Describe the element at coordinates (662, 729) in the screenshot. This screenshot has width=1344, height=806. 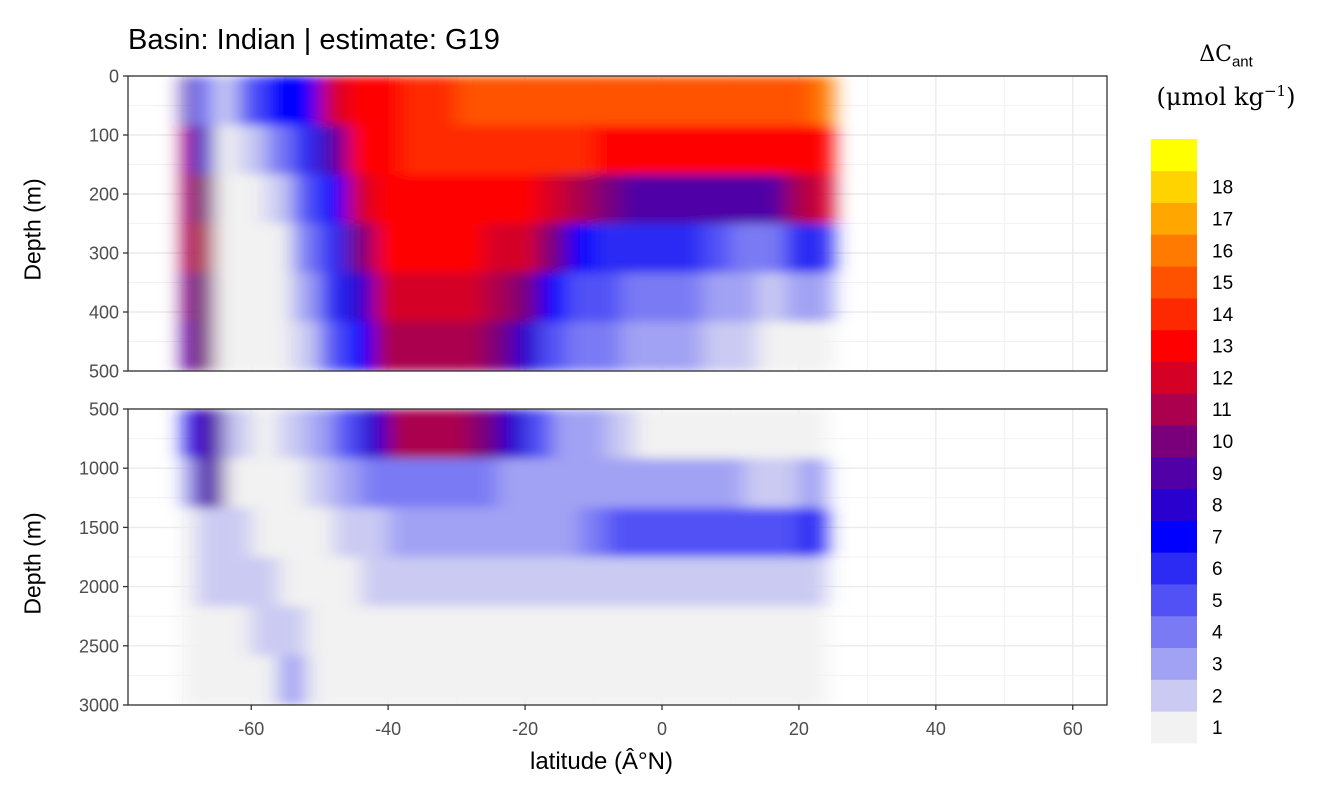
I see `x-tick-label: 0` at that location.